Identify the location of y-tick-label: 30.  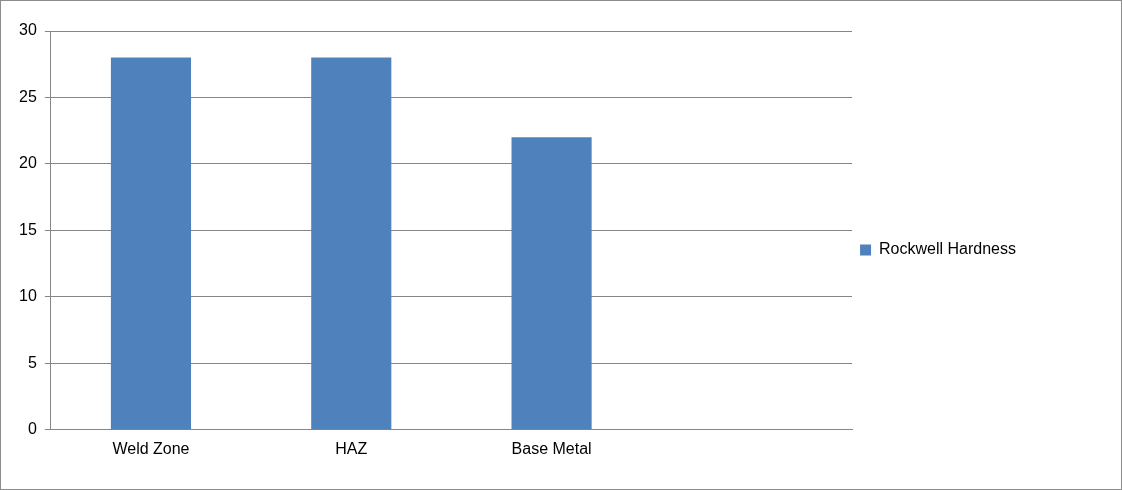
(28, 30).